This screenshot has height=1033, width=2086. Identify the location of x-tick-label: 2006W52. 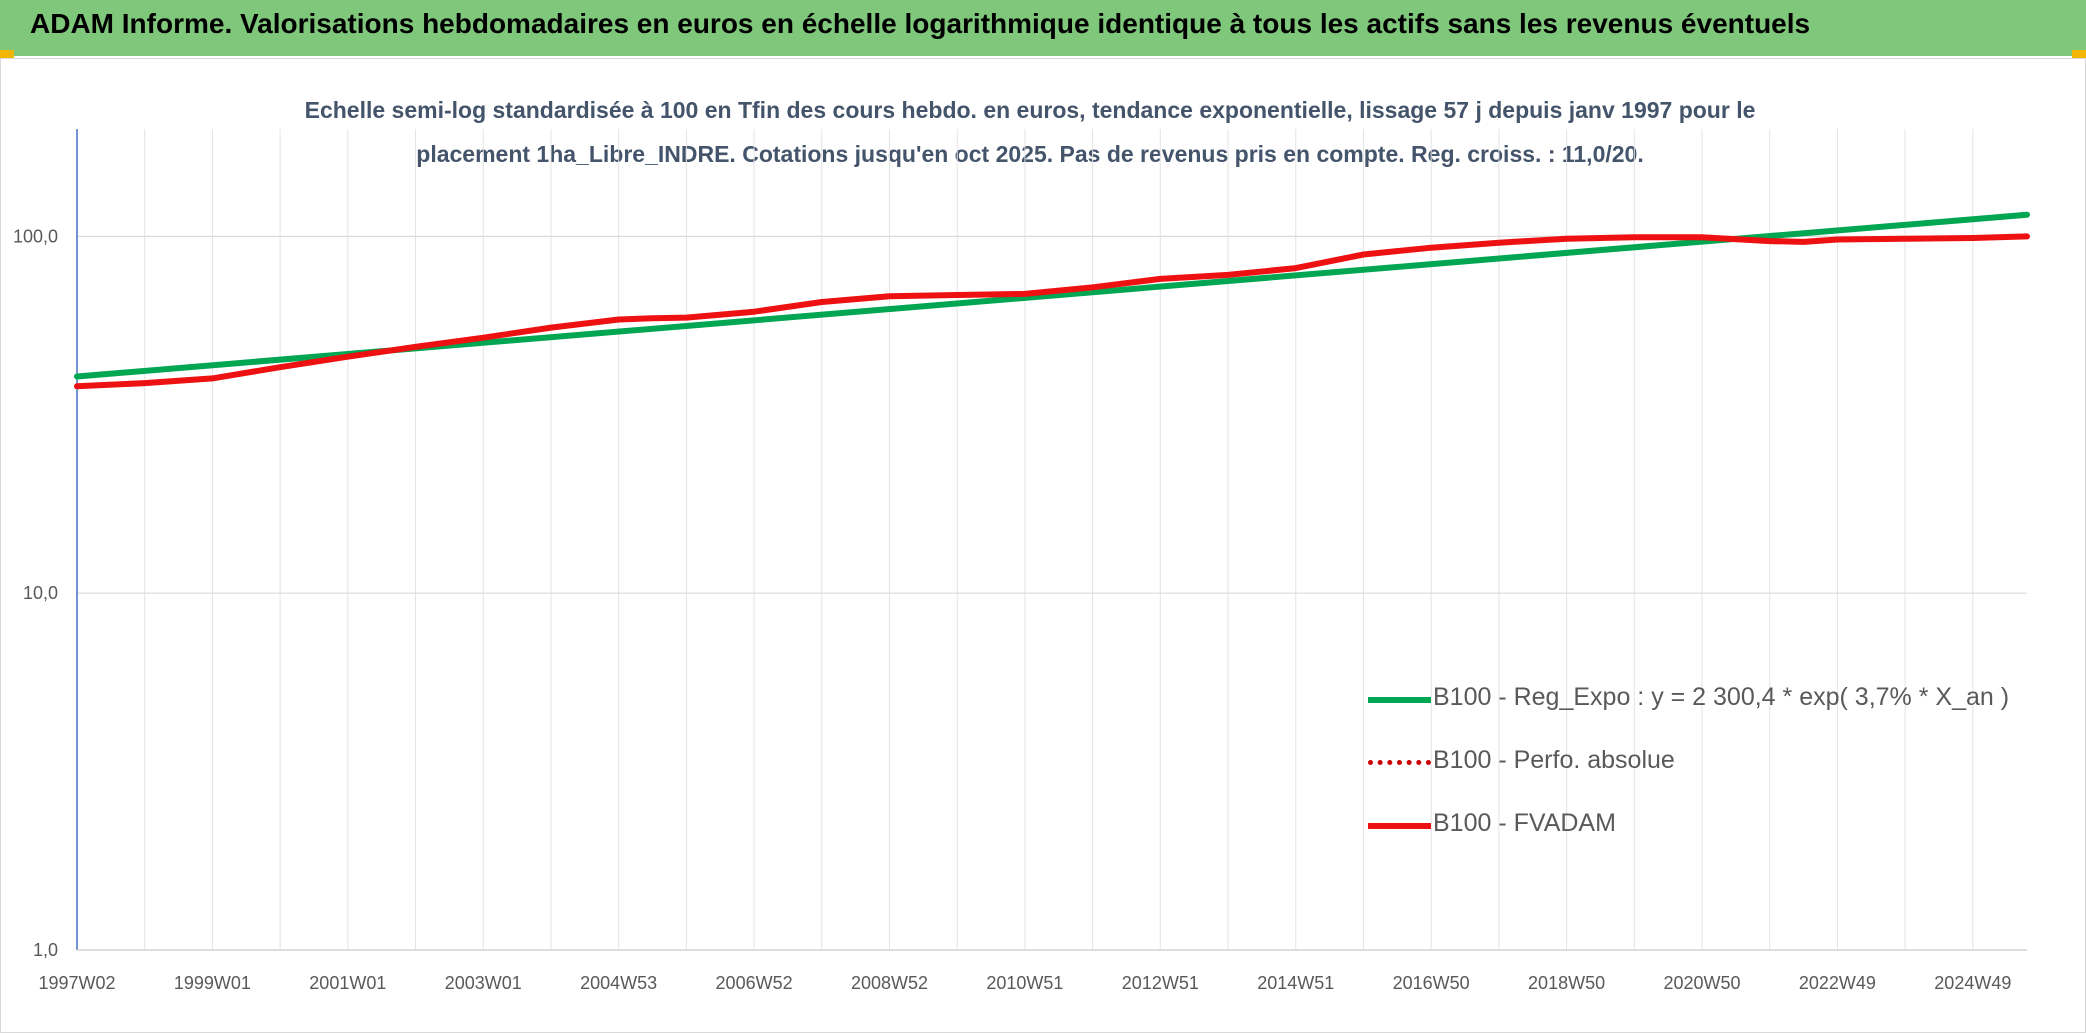
(754, 983).